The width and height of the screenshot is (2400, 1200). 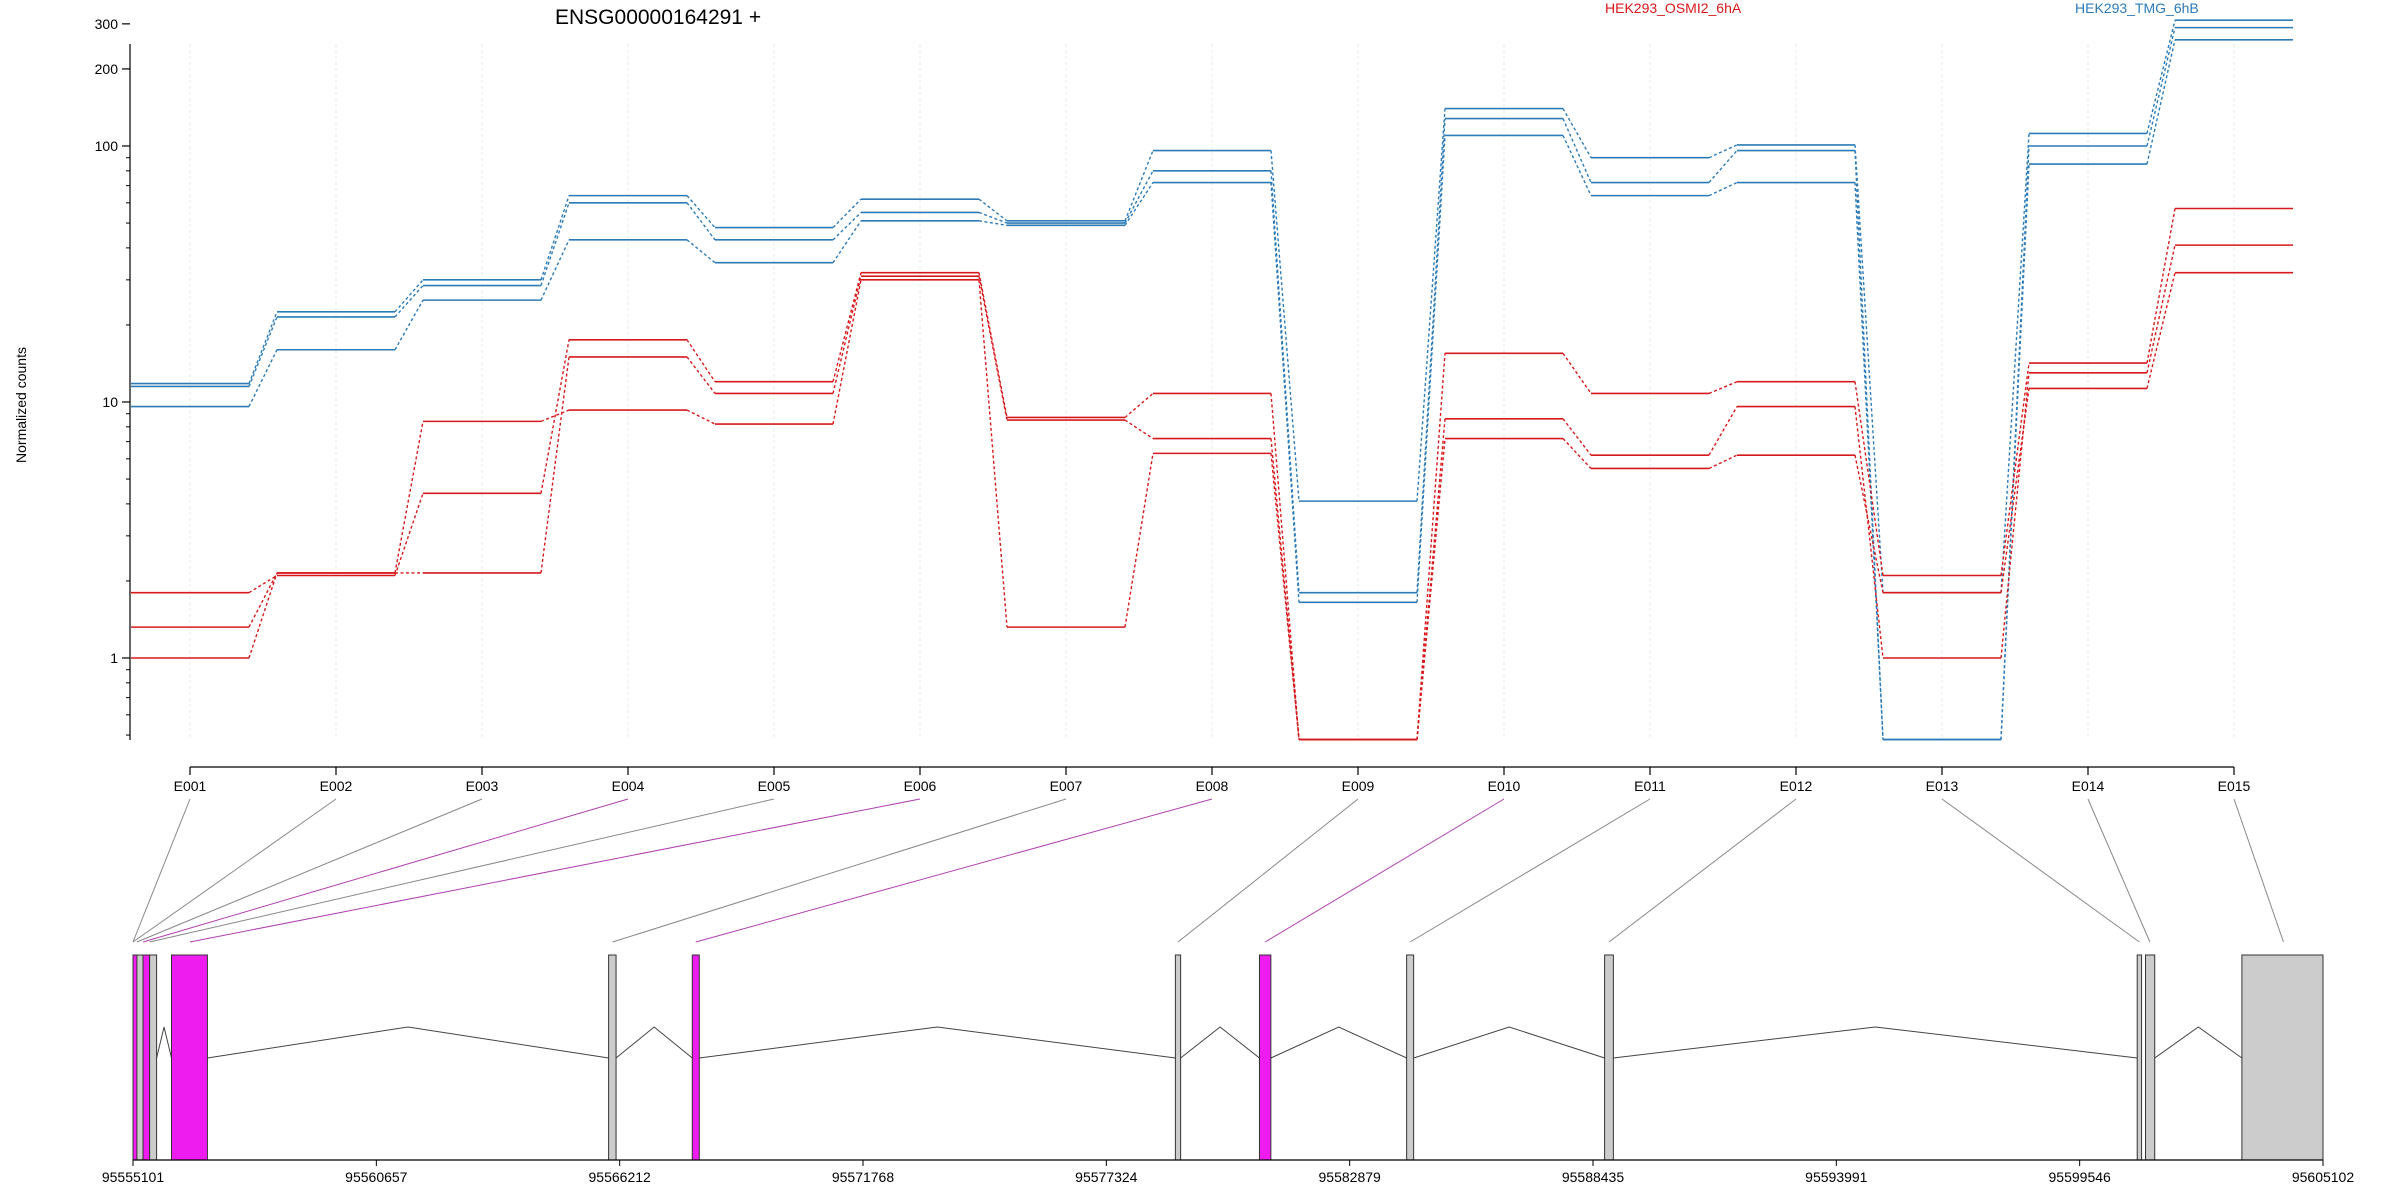 What do you see at coordinates (1358, 786) in the screenshot?
I see `x-tick-label: E009` at bounding box center [1358, 786].